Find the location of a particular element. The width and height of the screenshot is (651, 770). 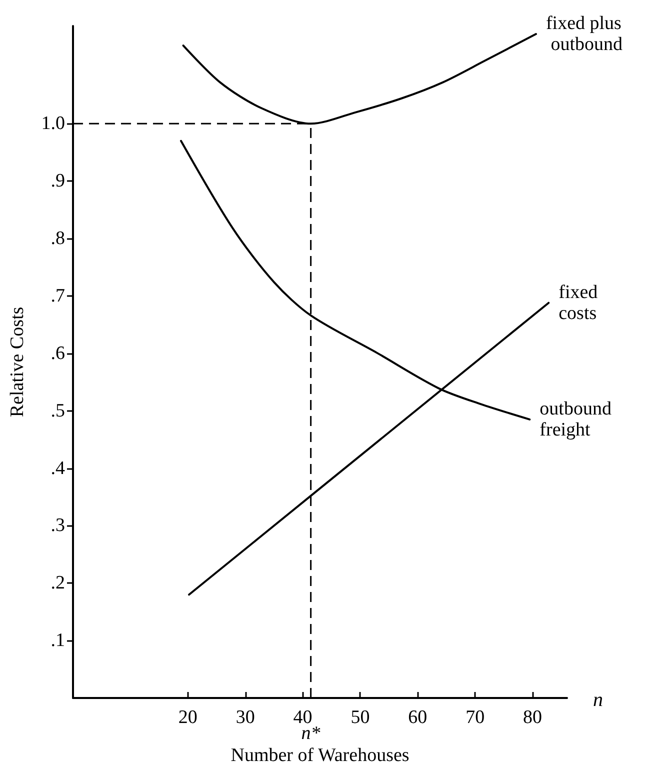

y-tick-label: 1.0 is located at coordinates (53, 123).